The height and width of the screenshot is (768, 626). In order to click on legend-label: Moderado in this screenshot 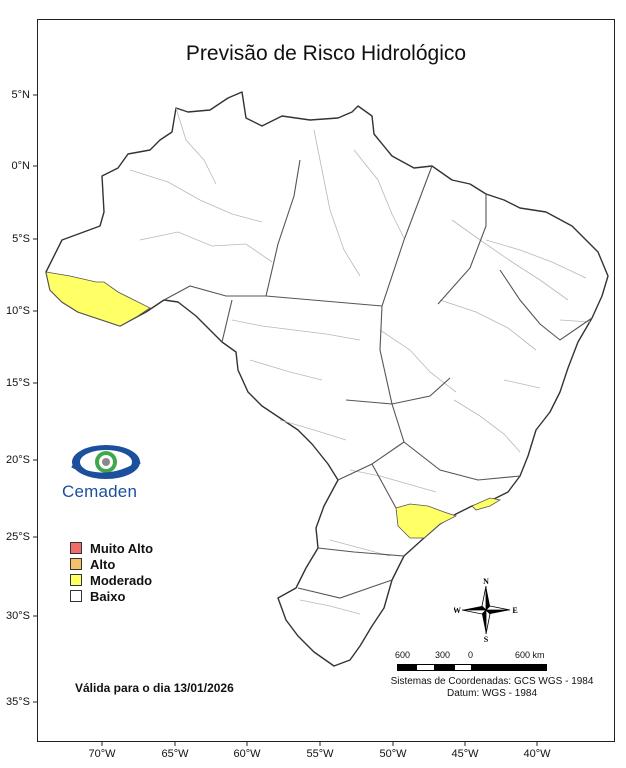, I will do `click(121, 580)`.